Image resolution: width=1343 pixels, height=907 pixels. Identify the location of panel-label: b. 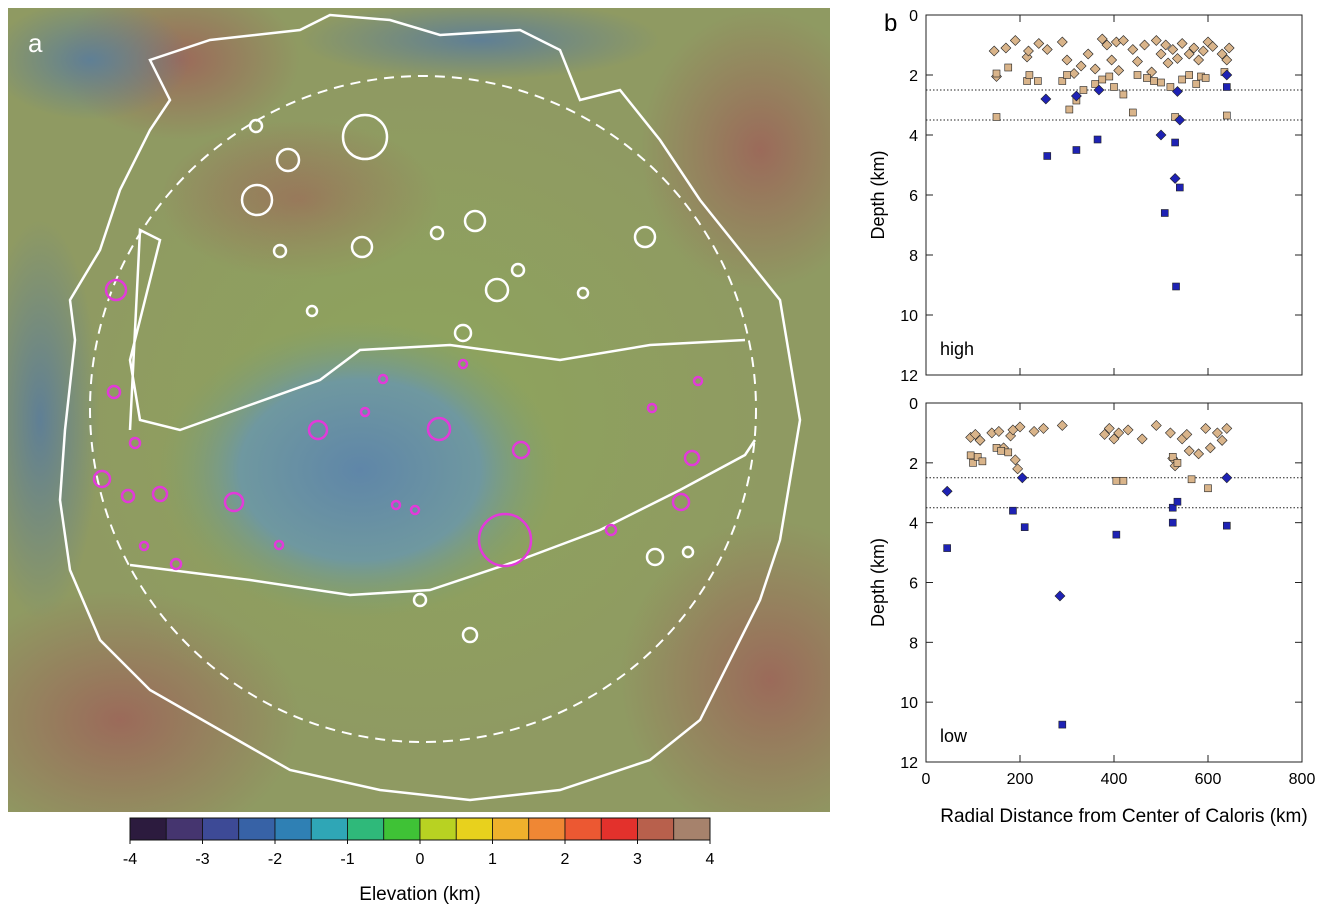
(890, 23).